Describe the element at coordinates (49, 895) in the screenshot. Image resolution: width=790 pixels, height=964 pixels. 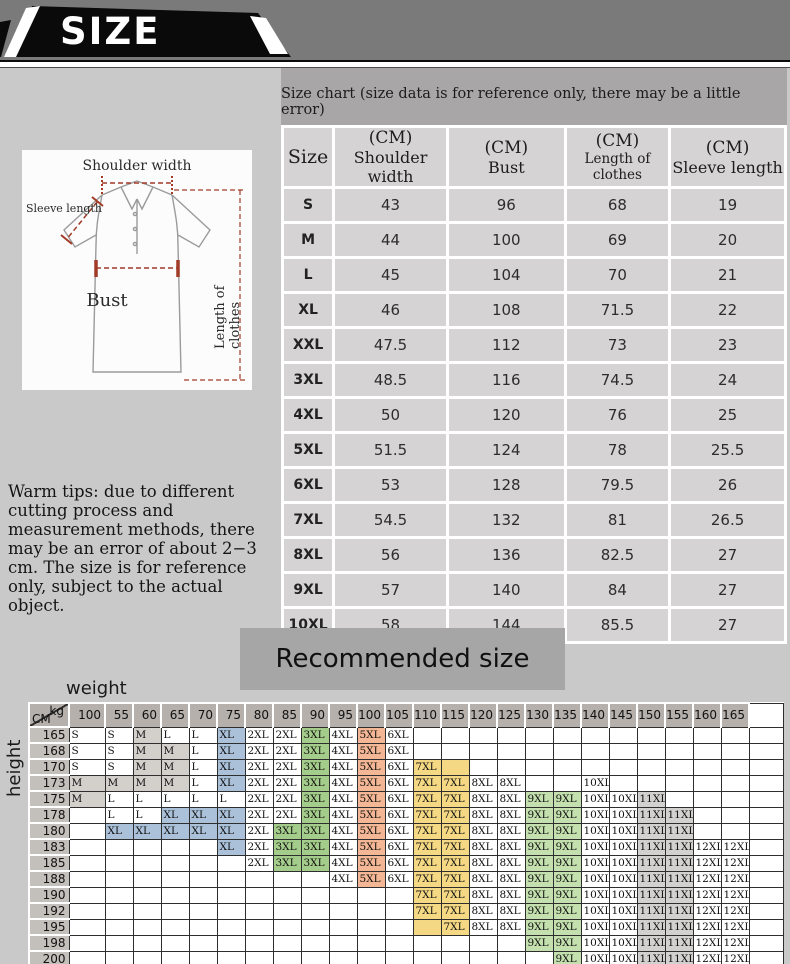
I see `height-header-cell: 190` at that location.